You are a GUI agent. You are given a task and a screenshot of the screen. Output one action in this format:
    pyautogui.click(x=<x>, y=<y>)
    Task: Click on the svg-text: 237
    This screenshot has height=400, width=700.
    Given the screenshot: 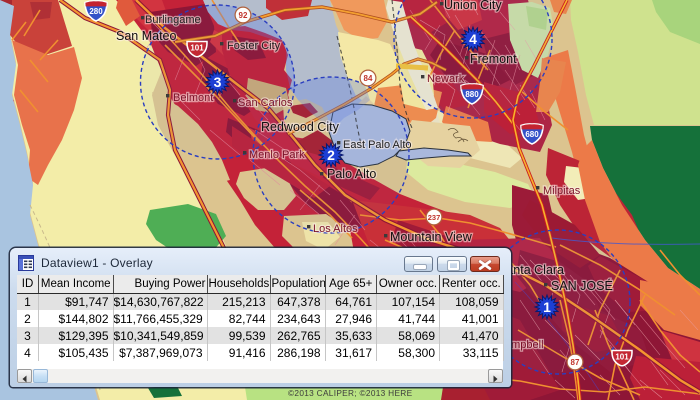 What is the action you would take?
    pyautogui.click(x=434, y=217)
    